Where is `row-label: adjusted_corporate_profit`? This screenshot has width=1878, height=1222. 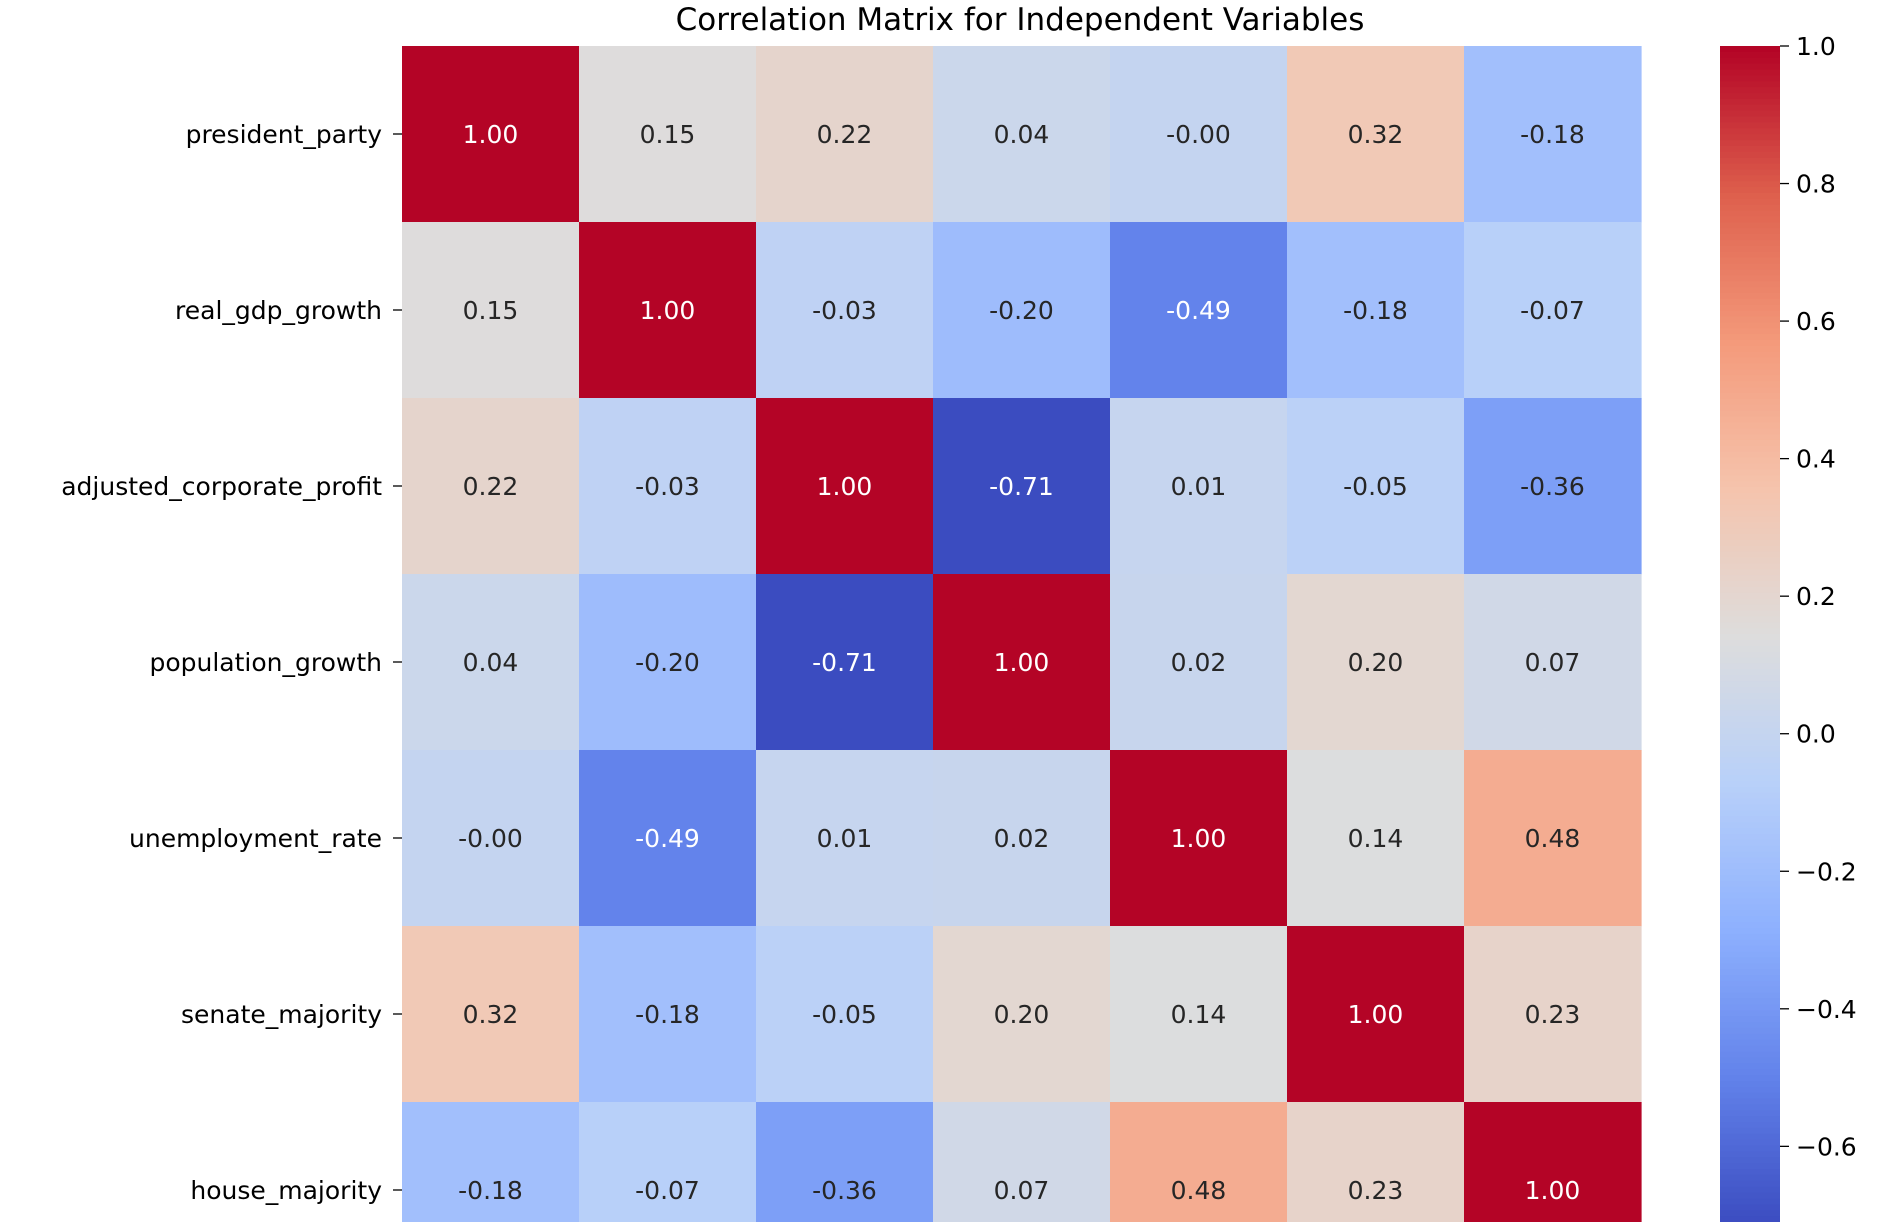
row-label: adjusted_corporate_profit is located at coordinates (221, 486).